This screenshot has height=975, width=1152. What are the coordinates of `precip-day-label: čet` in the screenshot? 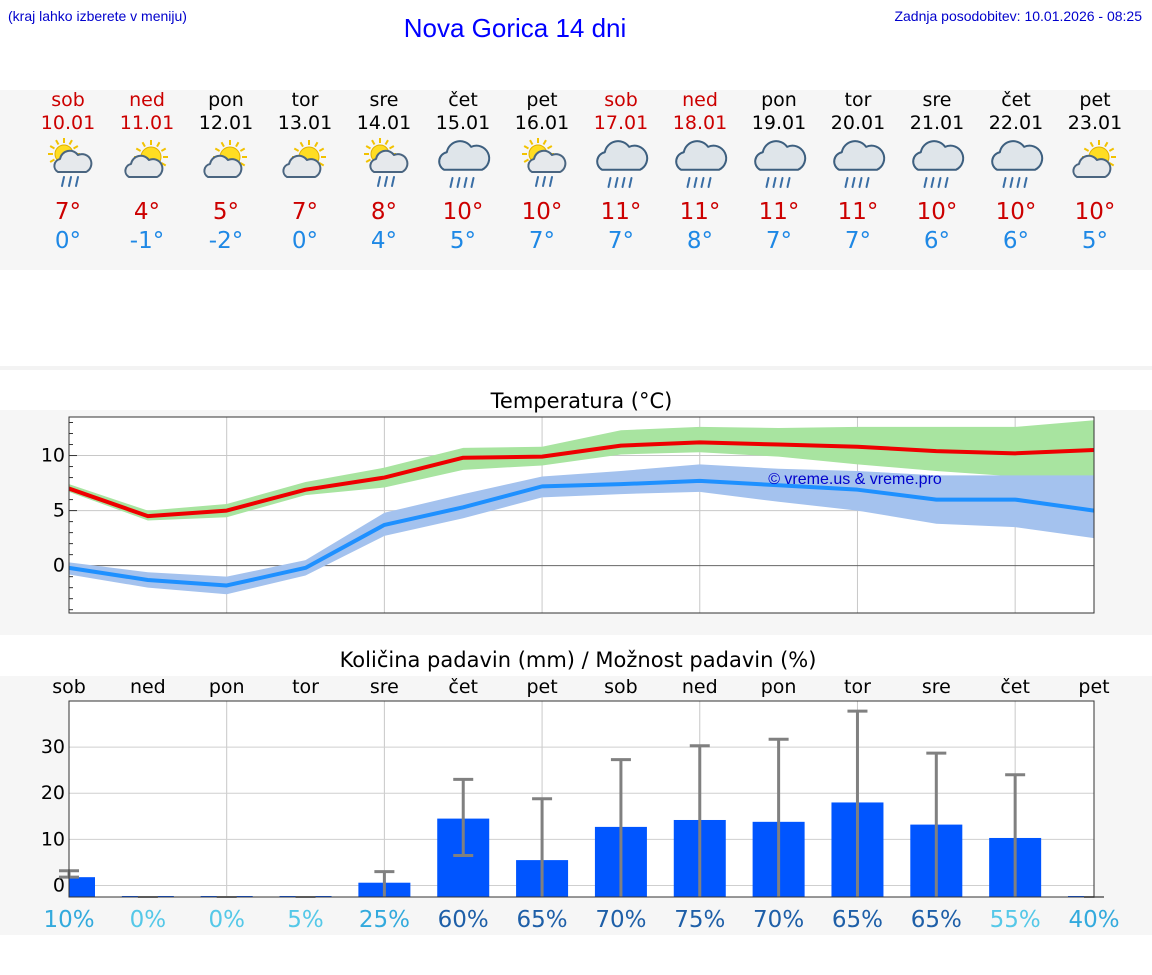 It's located at (1015, 687).